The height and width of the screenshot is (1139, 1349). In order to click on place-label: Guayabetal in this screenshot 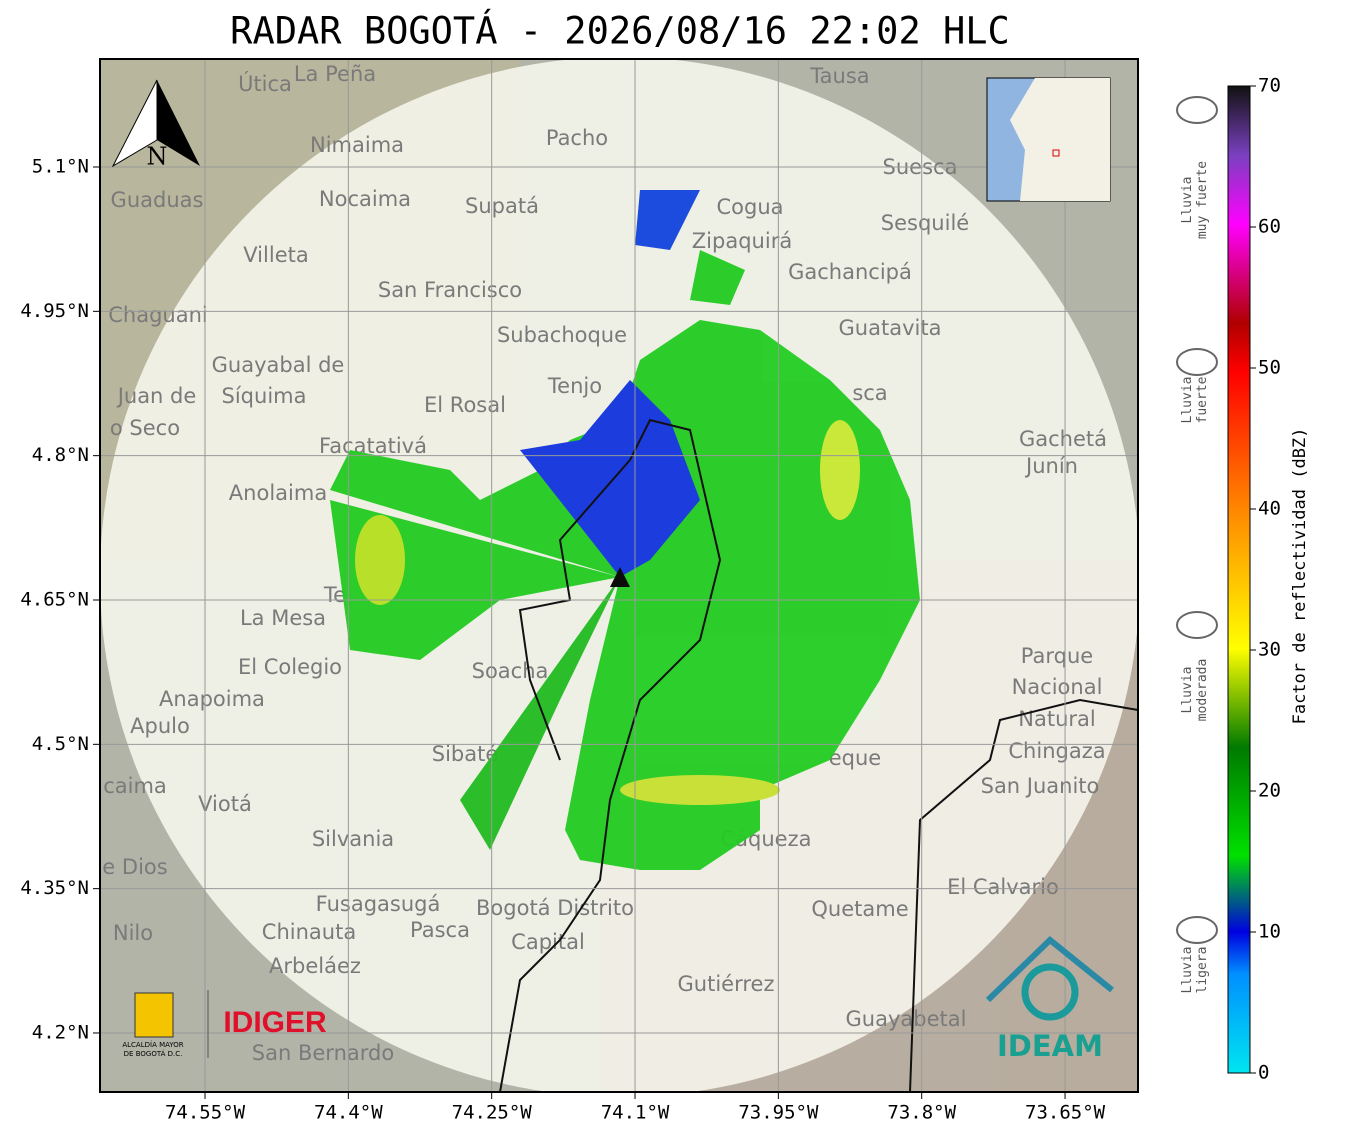, I will do `click(906, 1019)`.